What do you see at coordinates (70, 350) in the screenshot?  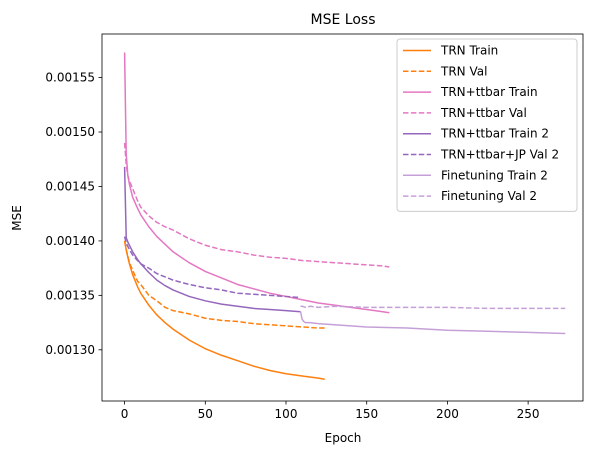 I see `y-tick-label: 0.00130` at bounding box center [70, 350].